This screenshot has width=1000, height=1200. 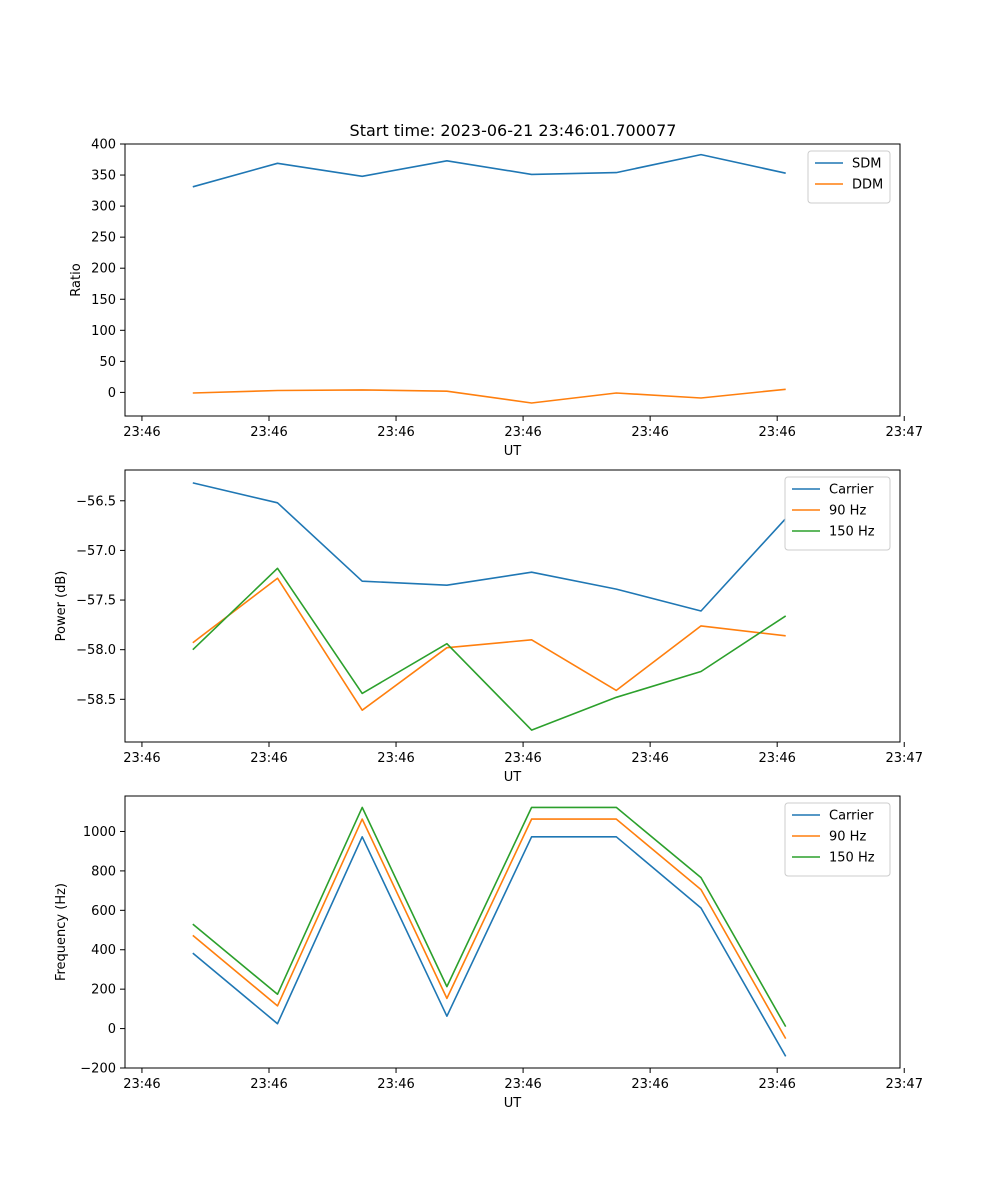 What do you see at coordinates (867, 185) in the screenshot?
I see `legend-entry: DDM` at bounding box center [867, 185].